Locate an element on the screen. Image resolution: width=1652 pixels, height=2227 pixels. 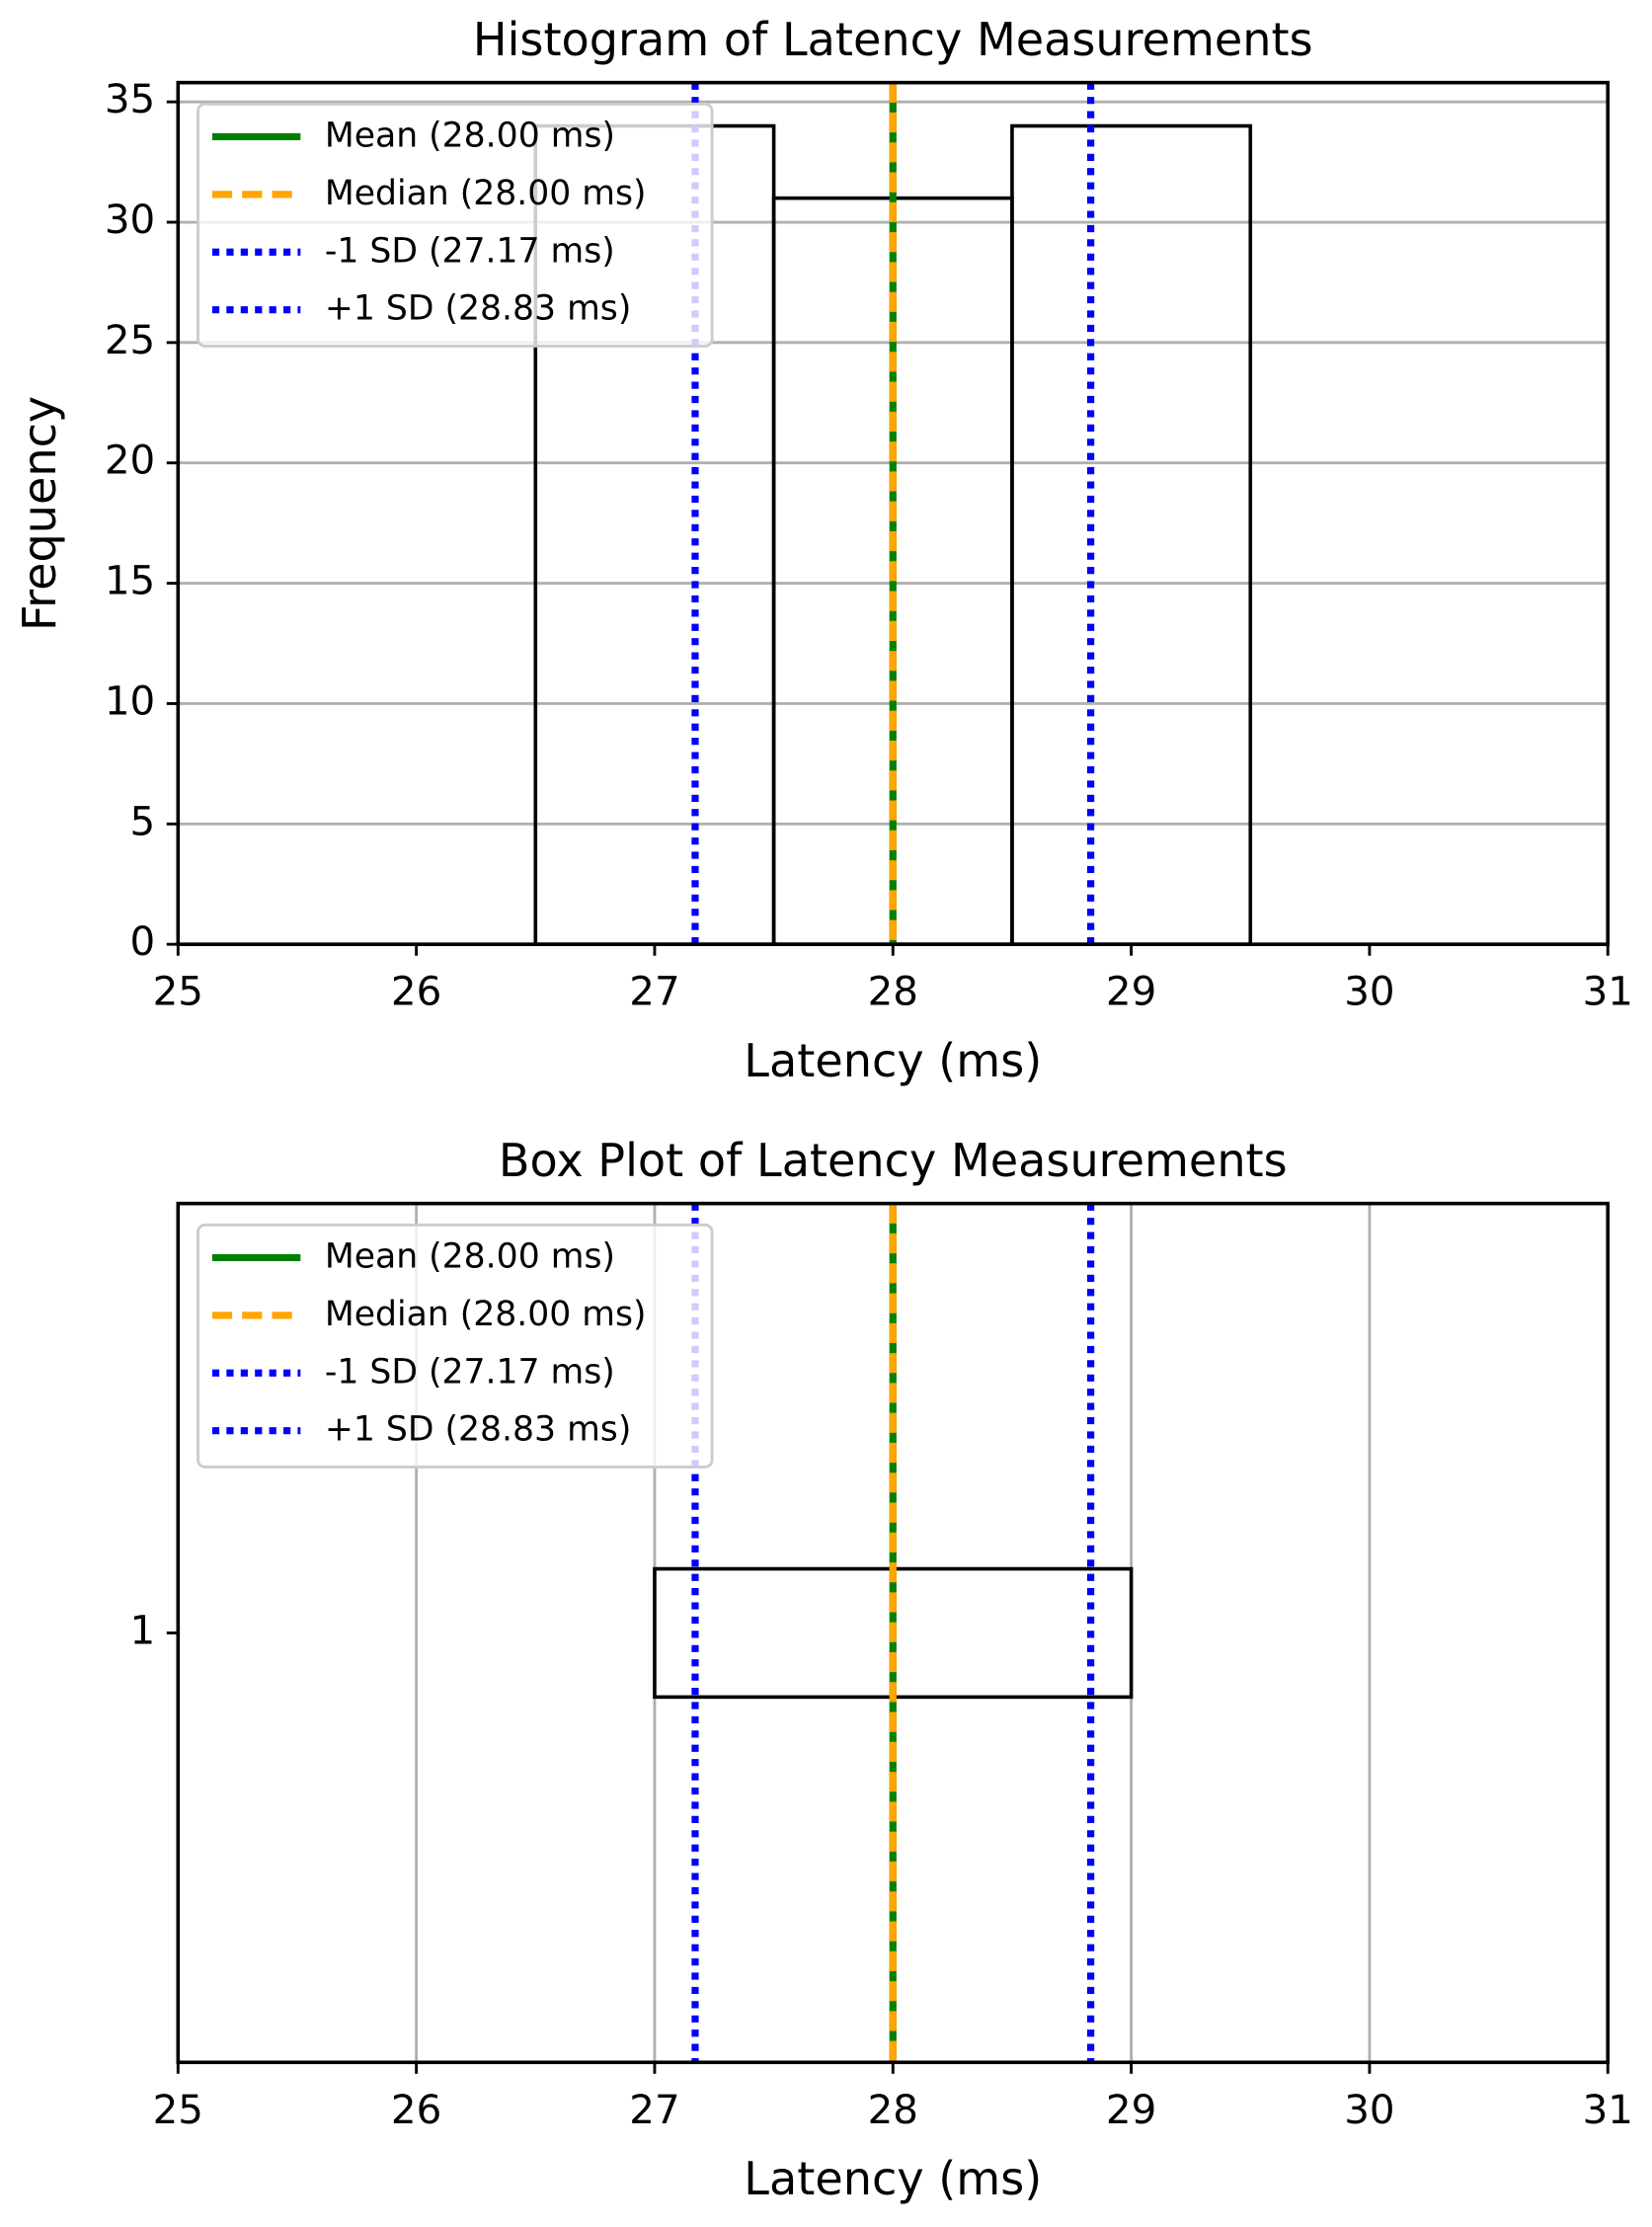
histogram-bar is located at coordinates (1131, 534).